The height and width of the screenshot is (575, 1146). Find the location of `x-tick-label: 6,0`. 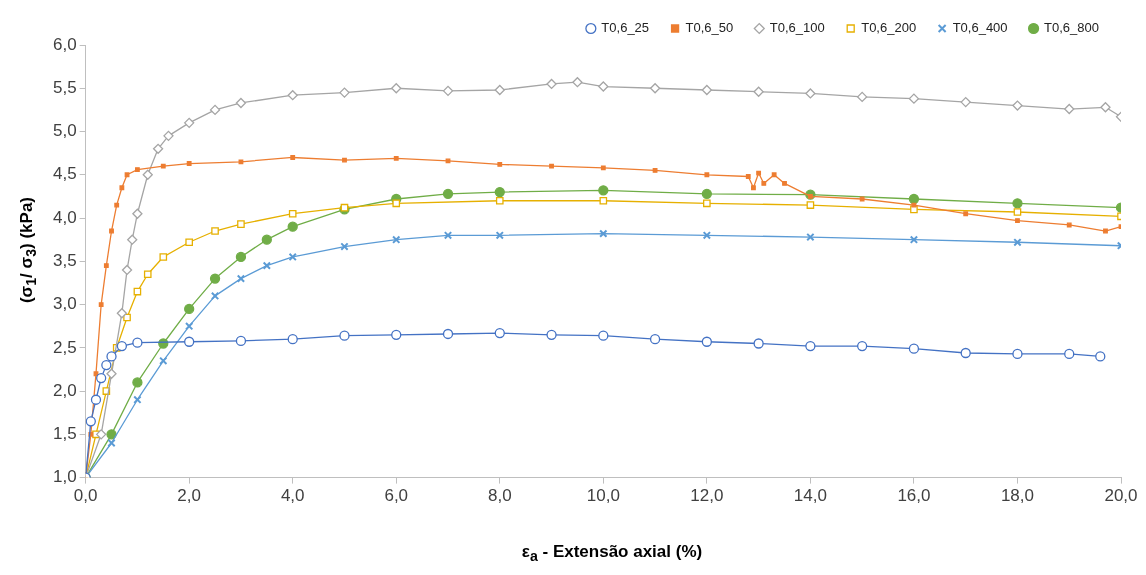

x-tick-label: 6,0 is located at coordinates (396, 496).